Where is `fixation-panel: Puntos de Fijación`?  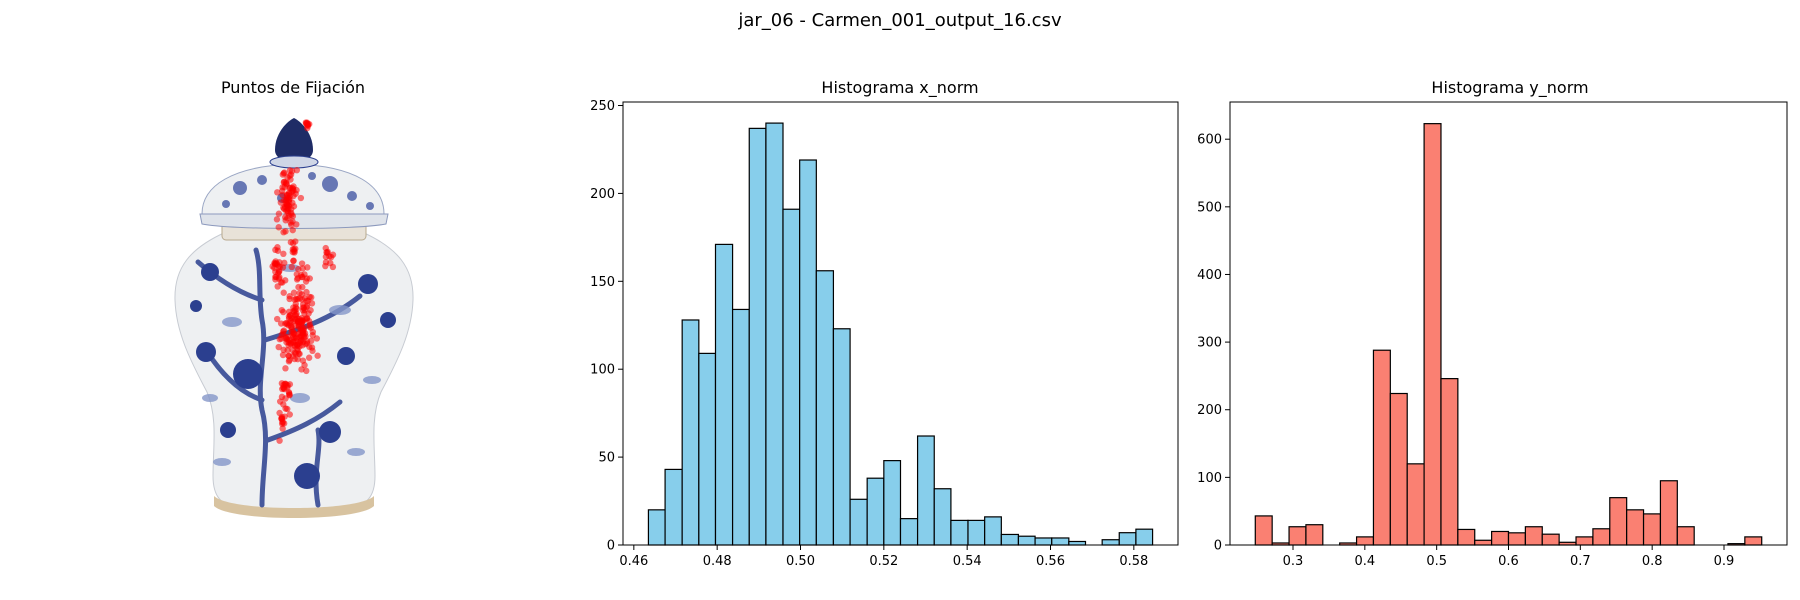 fixation-panel: Puntos de Fijación is located at coordinates (294, 298).